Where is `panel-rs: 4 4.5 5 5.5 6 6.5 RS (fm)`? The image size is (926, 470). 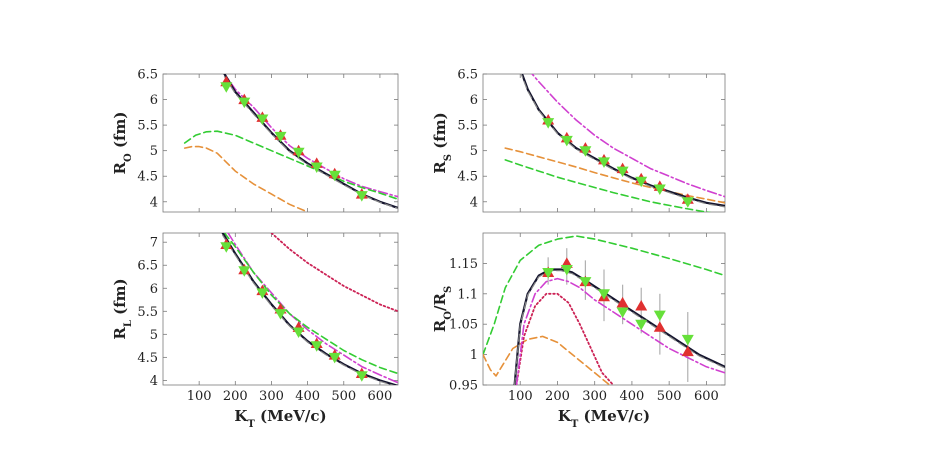 panel-rs: 4 4.5 5 5.5 6 6.5 RS (fm) is located at coordinates (578, 140).